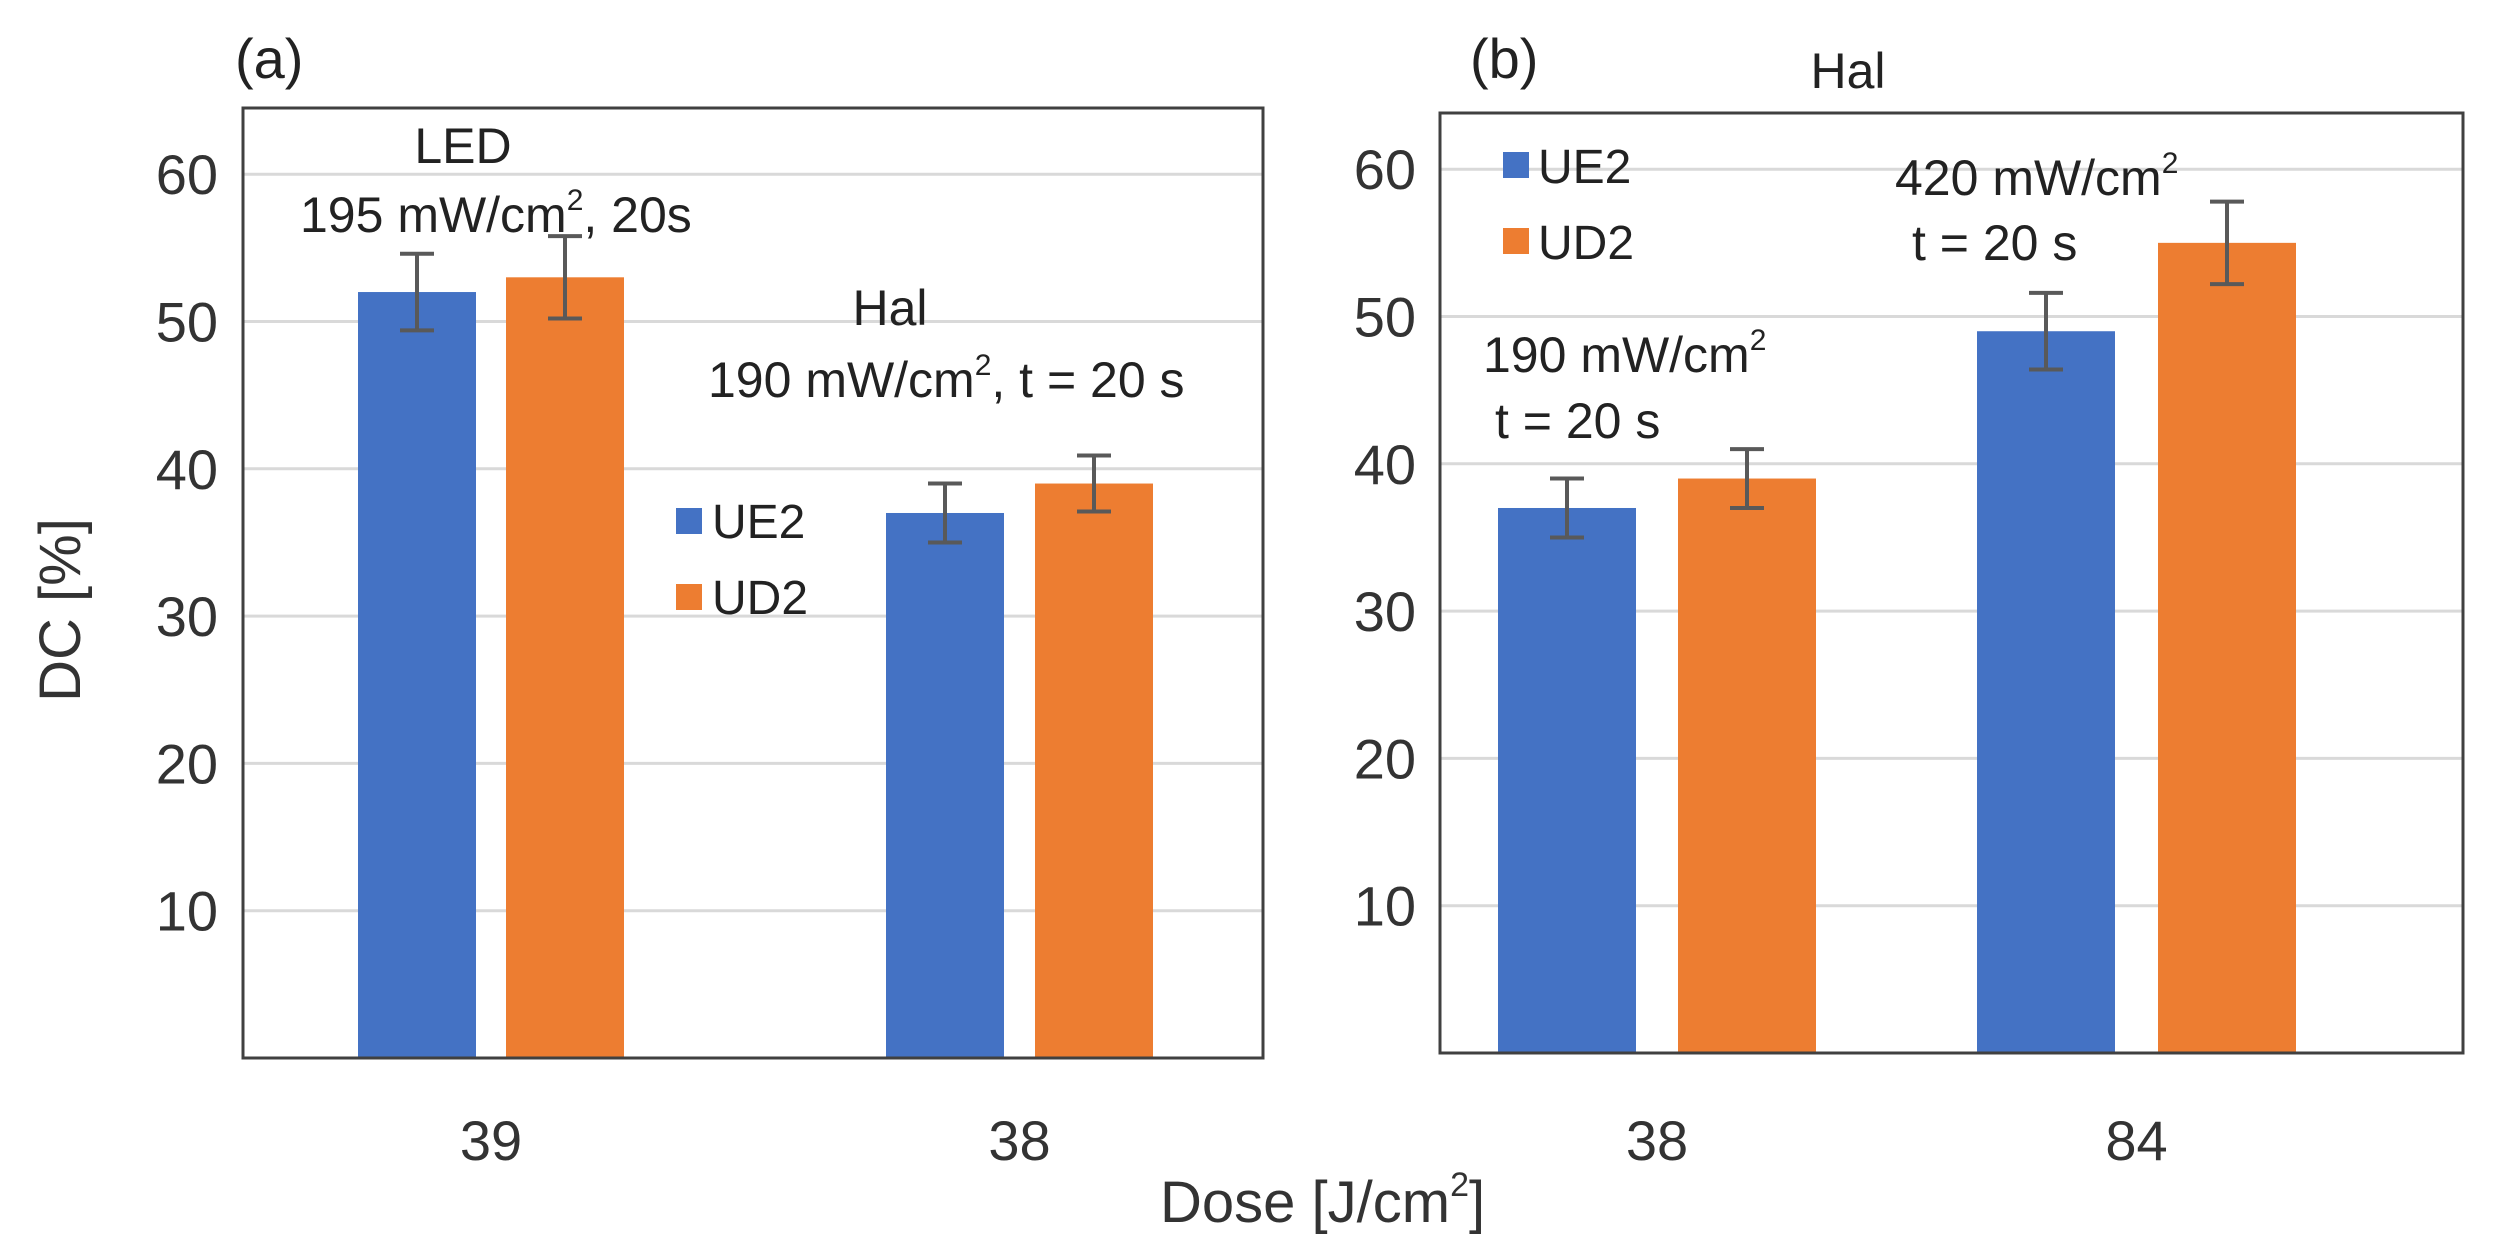 The width and height of the screenshot is (2493, 1253). What do you see at coordinates (758, 522) in the screenshot?
I see `legend-a-label-ue2: UE2` at bounding box center [758, 522].